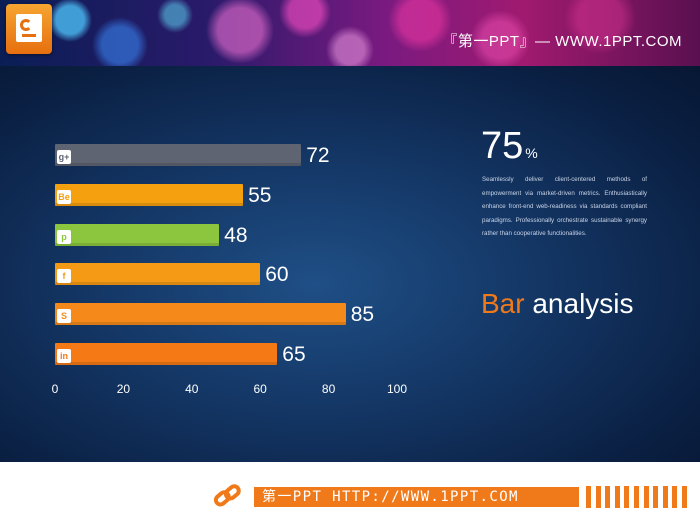 Image resolution: width=700 pixels, height=525 pixels. Describe the element at coordinates (260, 195) in the screenshot. I see `bar-value-label: 55` at that location.